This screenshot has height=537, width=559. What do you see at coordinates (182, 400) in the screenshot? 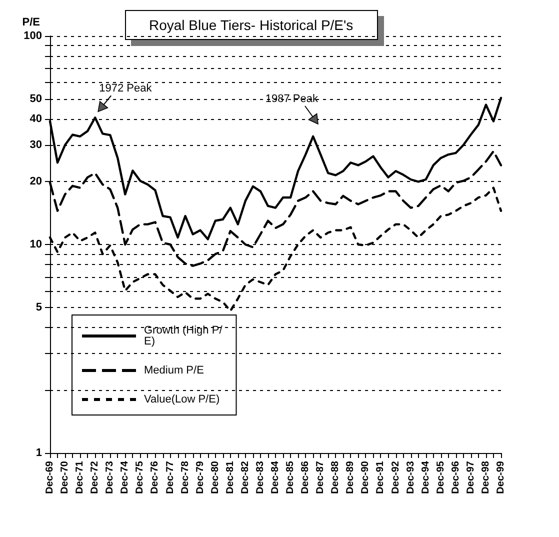
I see `legend-label: Value(Low P/E)` at bounding box center [182, 400].